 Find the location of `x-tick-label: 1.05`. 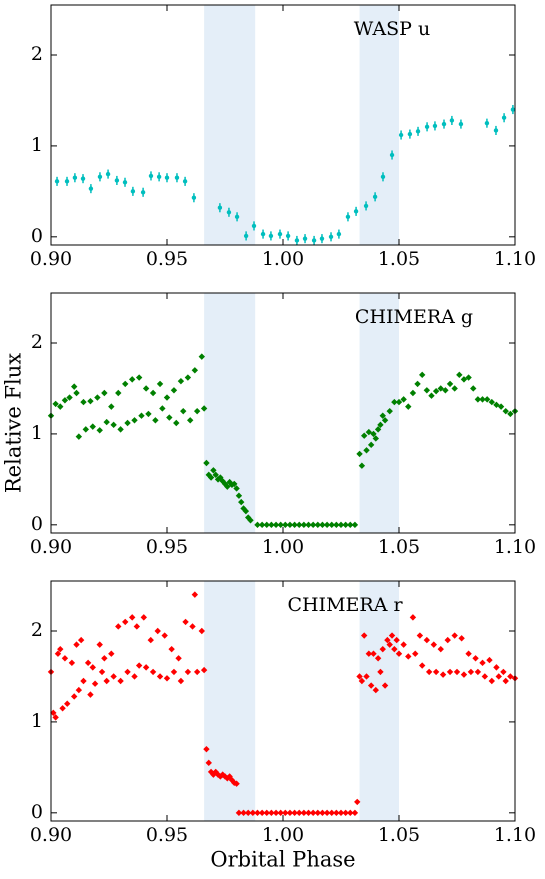

x-tick-label: 1.05 is located at coordinates (399, 547).